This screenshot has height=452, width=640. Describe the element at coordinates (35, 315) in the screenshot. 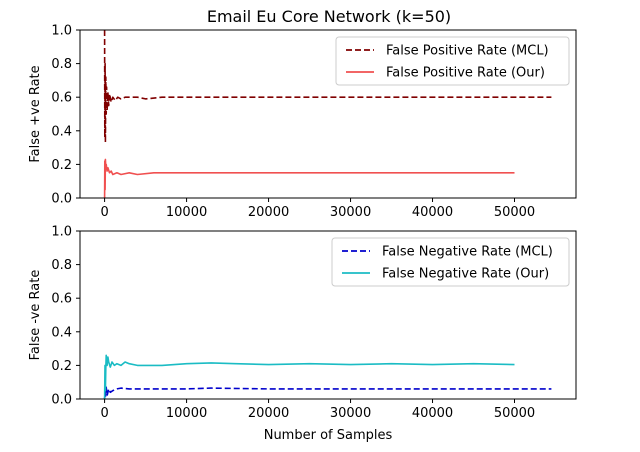

I see `y-axis-label: False -ve Rate` at that location.